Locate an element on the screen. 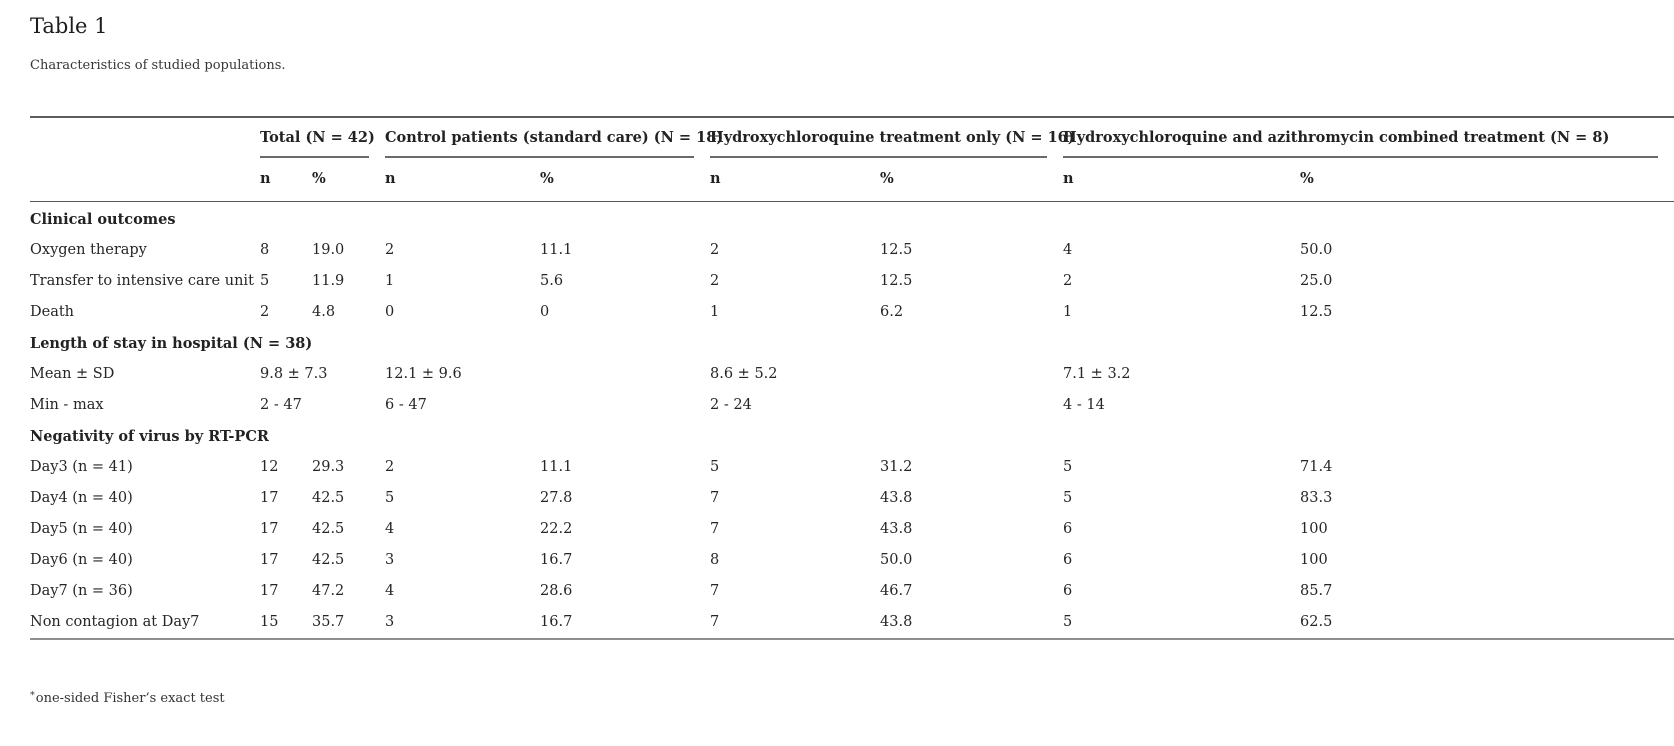 This screenshot has width=1674, height=746. cell-value: 4 - 14 is located at coordinates (1084, 405).